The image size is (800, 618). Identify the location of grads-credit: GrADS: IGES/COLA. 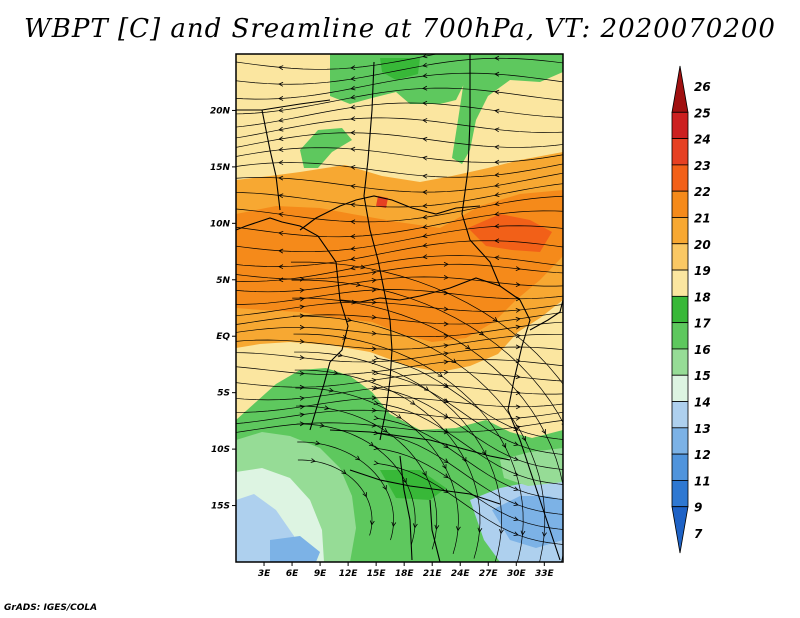
(51, 608).